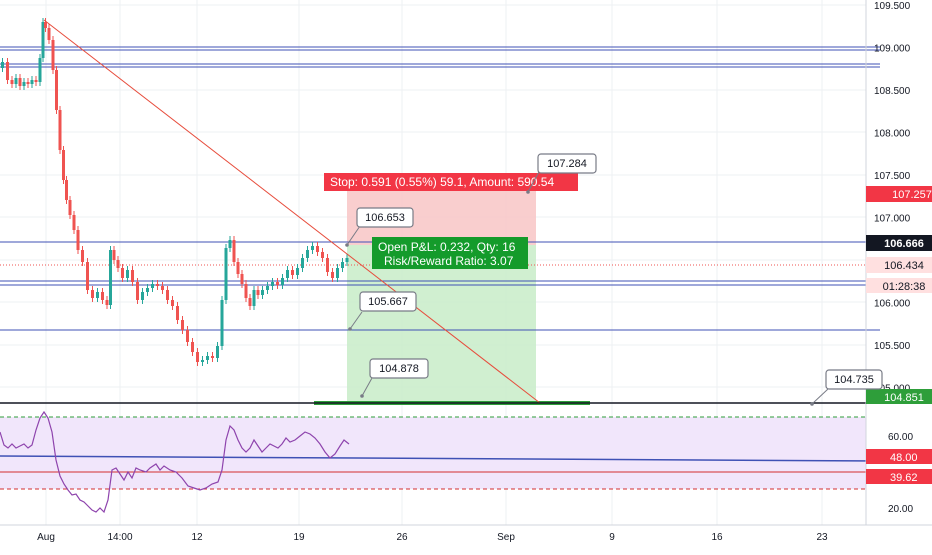  I want to click on last-price-badge: 106.434, so click(899, 265).